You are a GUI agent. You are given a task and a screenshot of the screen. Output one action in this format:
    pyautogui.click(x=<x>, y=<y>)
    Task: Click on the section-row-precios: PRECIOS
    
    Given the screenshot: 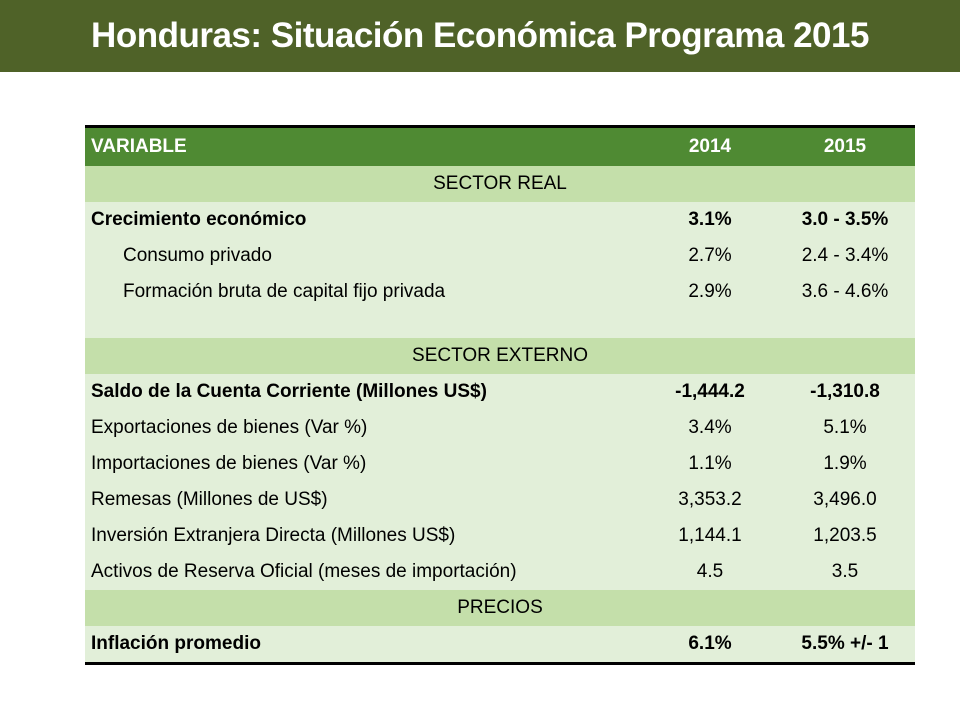 What is the action you would take?
    pyautogui.click(x=500, y=608)
    